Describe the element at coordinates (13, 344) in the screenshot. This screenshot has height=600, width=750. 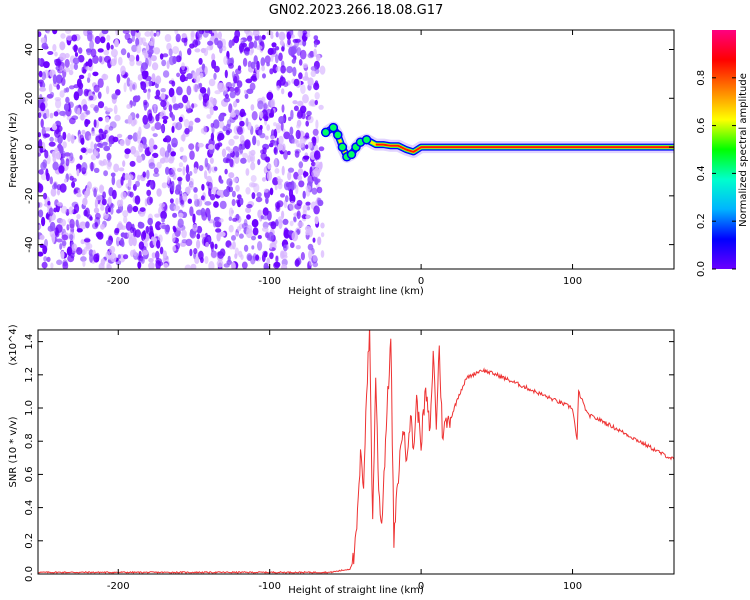
I see `snr-y-multiplier: (x10^4)` at that location.